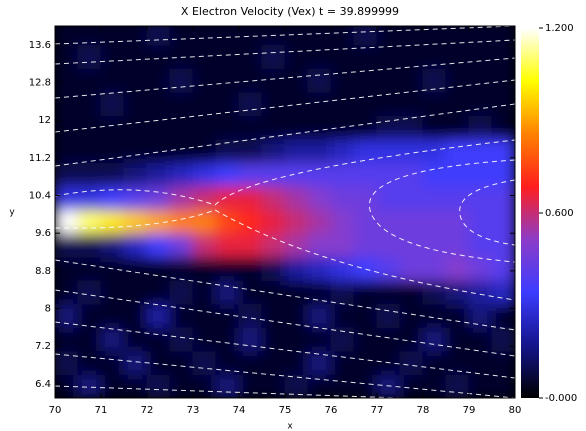 The width and height of the screenshot is (586, 431). I want to click on y-tick-label: 8.8, so click(43, 271).